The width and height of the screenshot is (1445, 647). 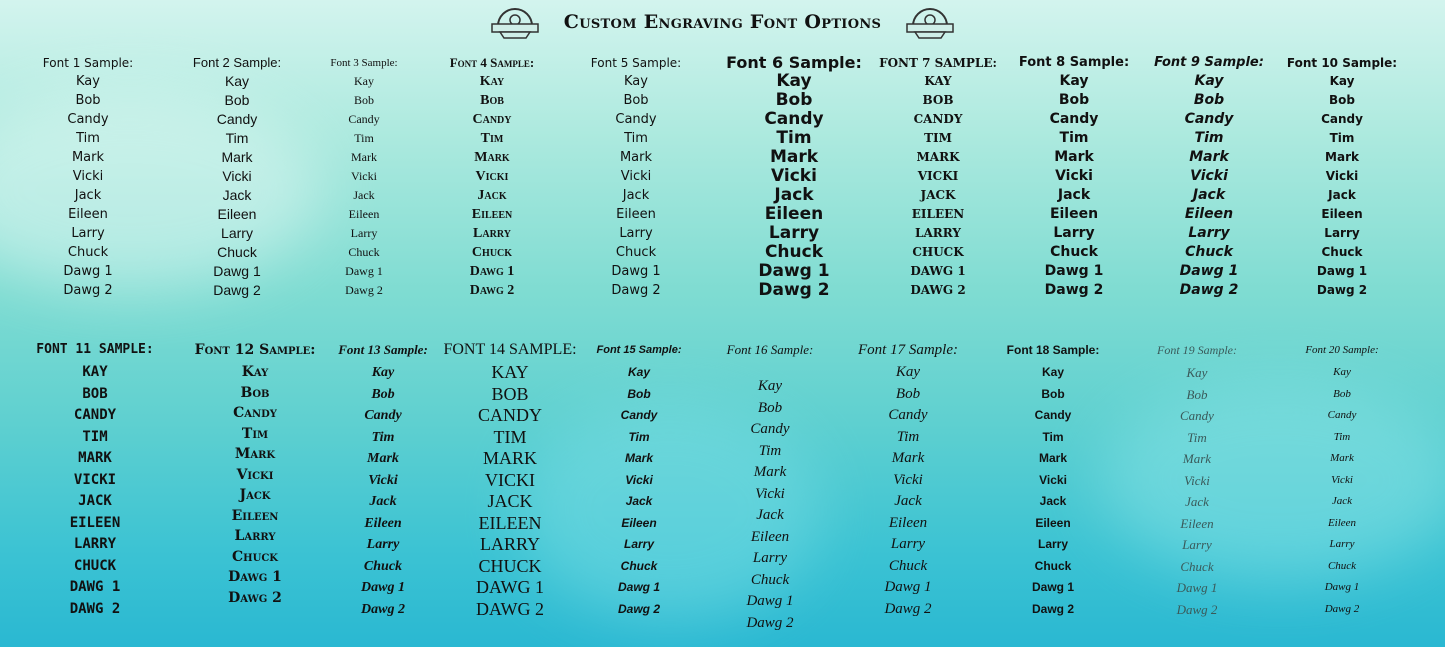 What do you see at coordinates (510, 349) in the screenshot?
I see `font-sample-heading: Font 14 Sample:` at bounding box center [510, 349].